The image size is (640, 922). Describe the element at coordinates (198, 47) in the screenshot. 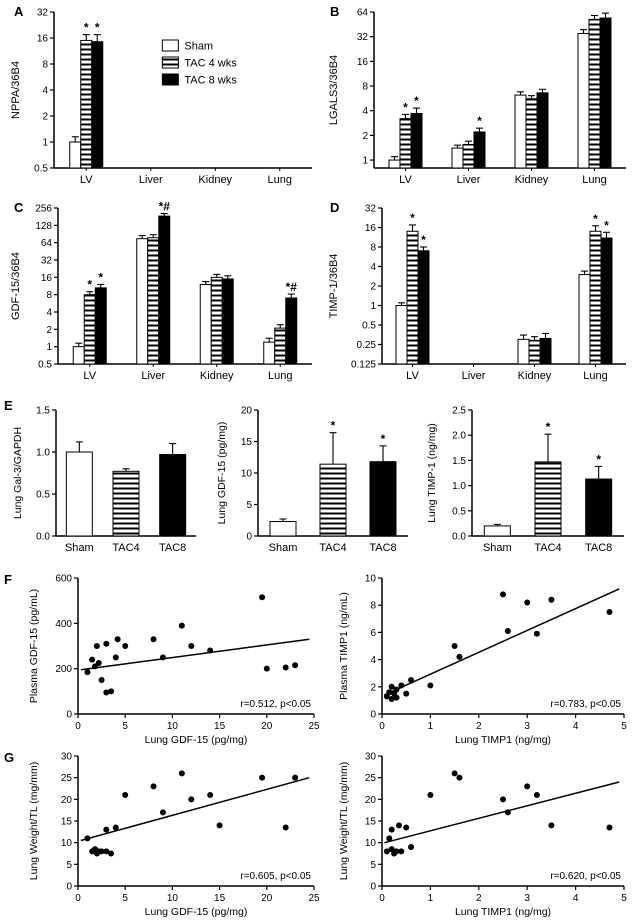

I see `svg-text: Sham` at that location.